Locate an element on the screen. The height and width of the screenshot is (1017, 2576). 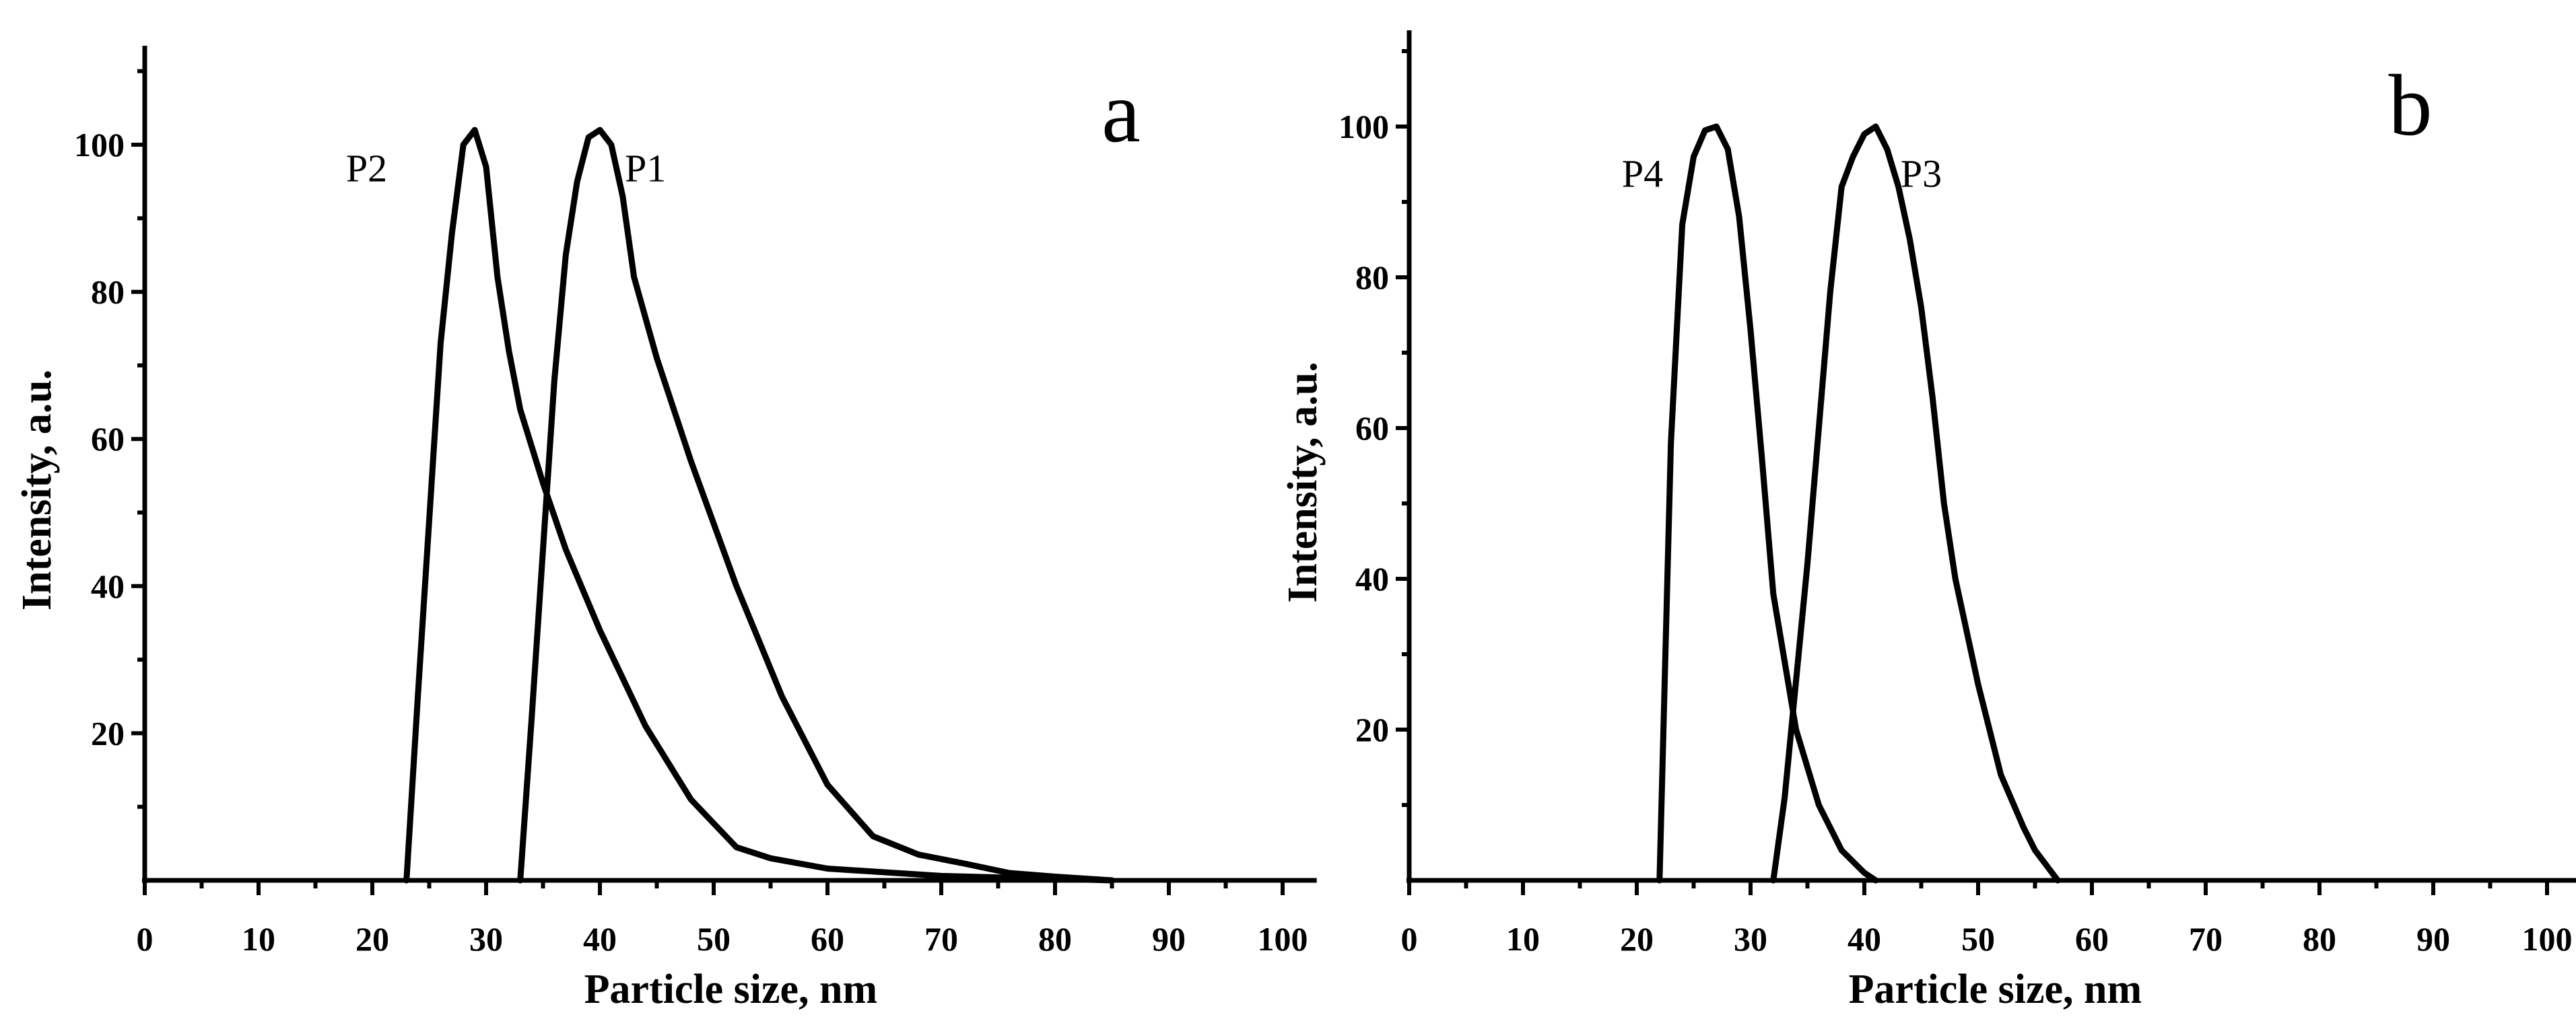
panel-letter: b is located at coordinates (2411, 105).